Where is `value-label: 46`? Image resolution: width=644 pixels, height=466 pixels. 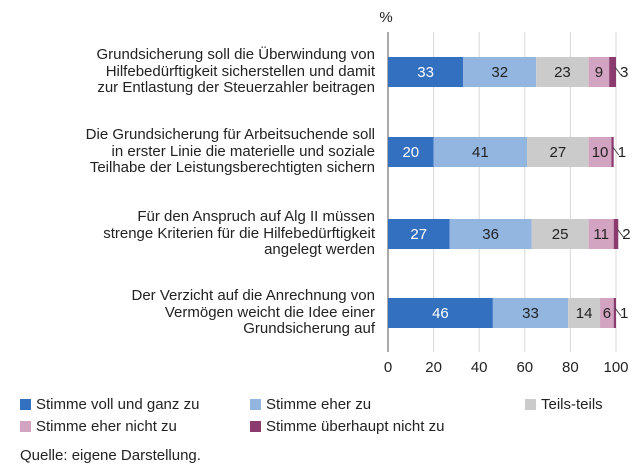
value-label: 46 is located at coordinates (440, 313).